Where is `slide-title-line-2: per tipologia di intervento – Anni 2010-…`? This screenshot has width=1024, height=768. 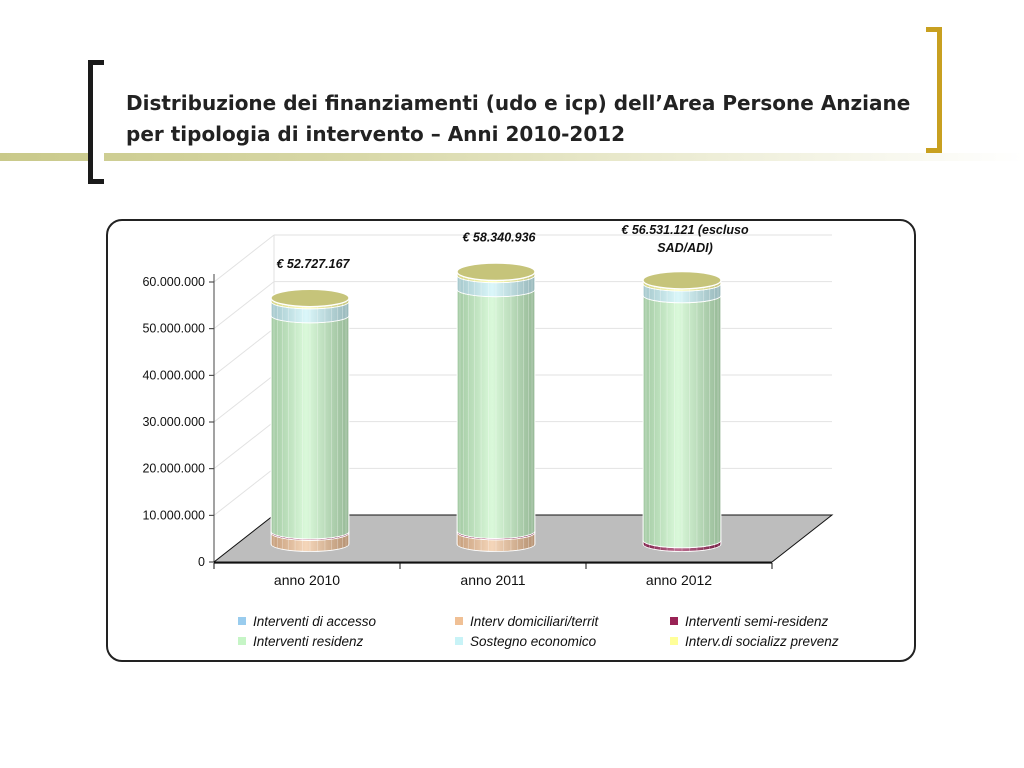 slide-title-line-2: per tipologia di intervento – Anni 2010-… is located at coordinates (376, 134).